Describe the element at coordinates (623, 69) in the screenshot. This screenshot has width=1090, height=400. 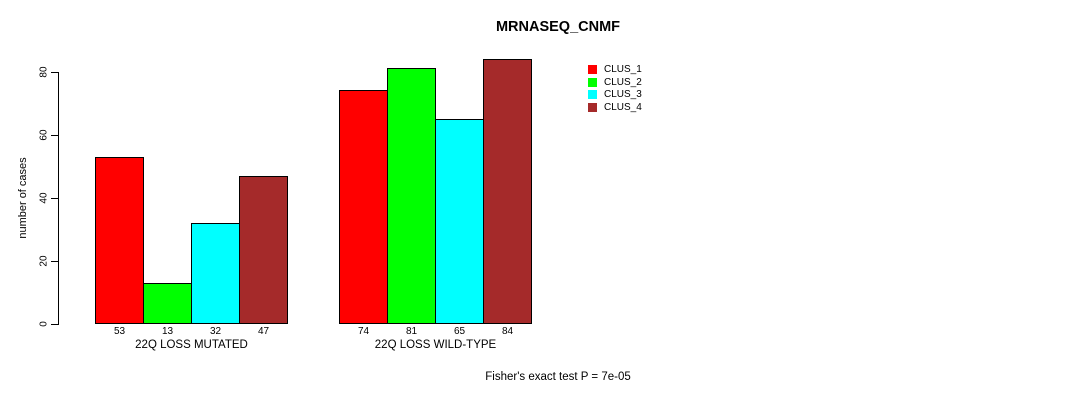
I see `legend-item-label: CLUS_1` at that location.